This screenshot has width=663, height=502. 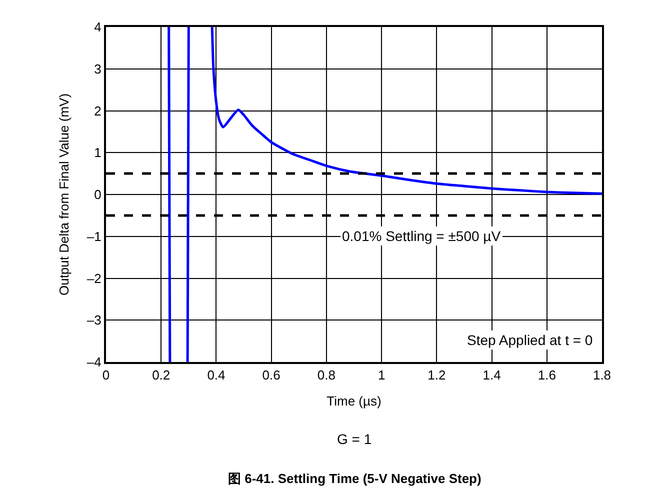 I want to click on y-tick-label: –4, so click(x=94, y=362).